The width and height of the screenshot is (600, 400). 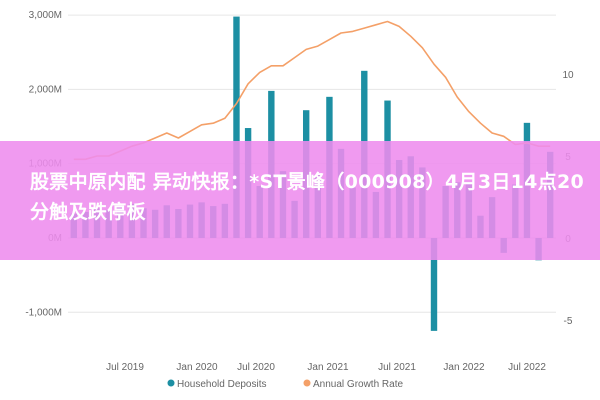 I want to click on legend-label-household-deposits: Household Deposits, so click(x=222, y=384).